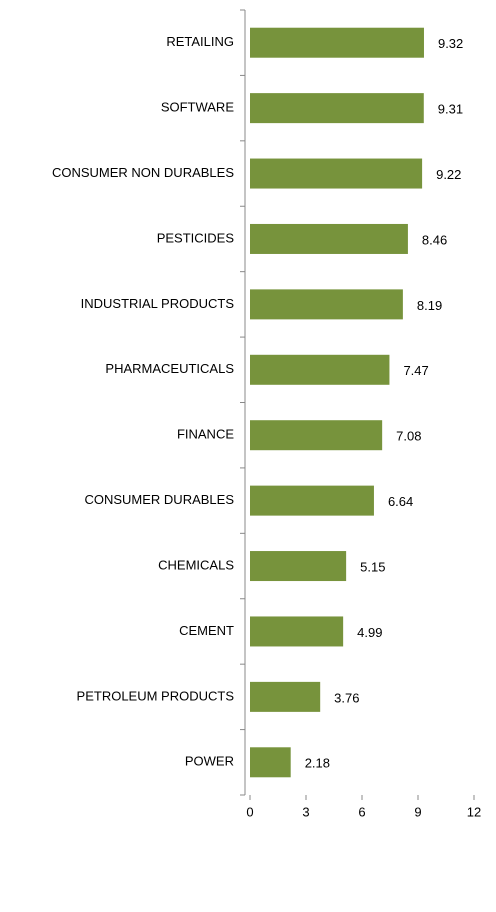 The width and height of the screenshot is (496, 912). What do you see at coordinates (209, 761) in the screenshot?
I see `y-tick-label: POWER` at bounding box center [209, 761].